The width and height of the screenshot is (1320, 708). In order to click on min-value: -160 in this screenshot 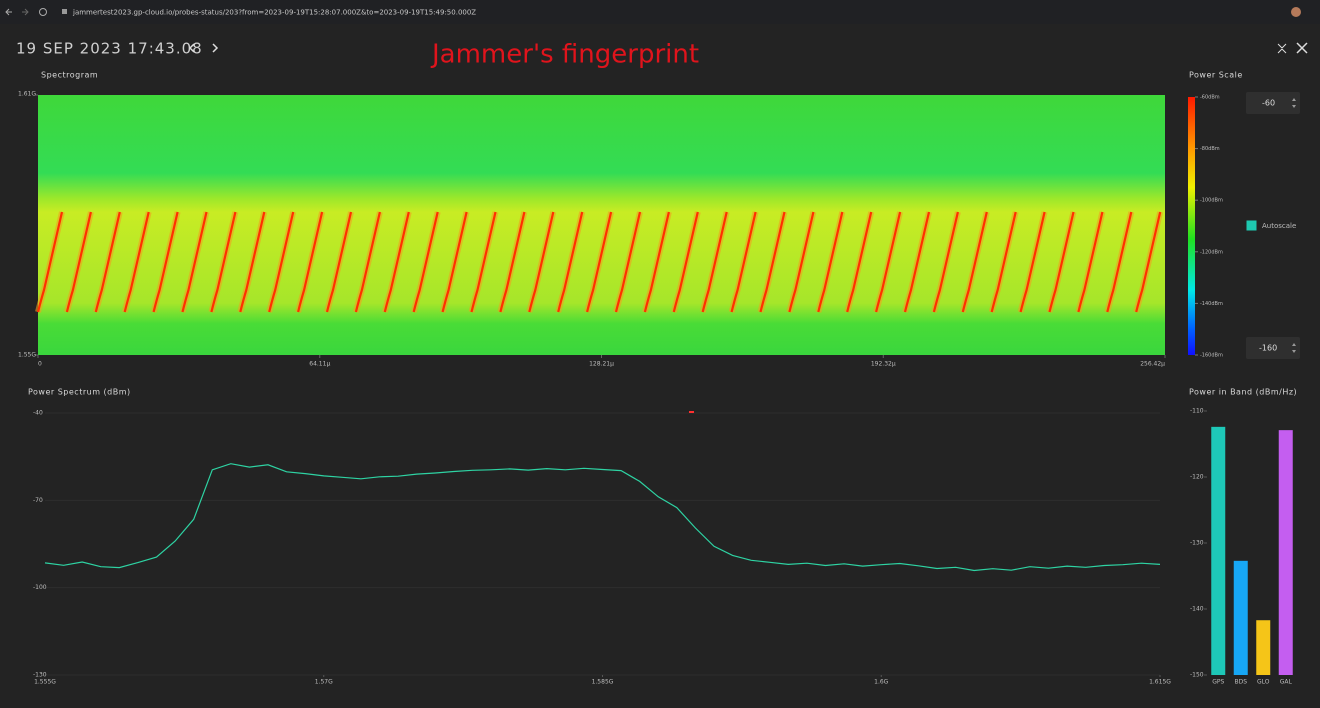, I will do `click(1268, 348)`.